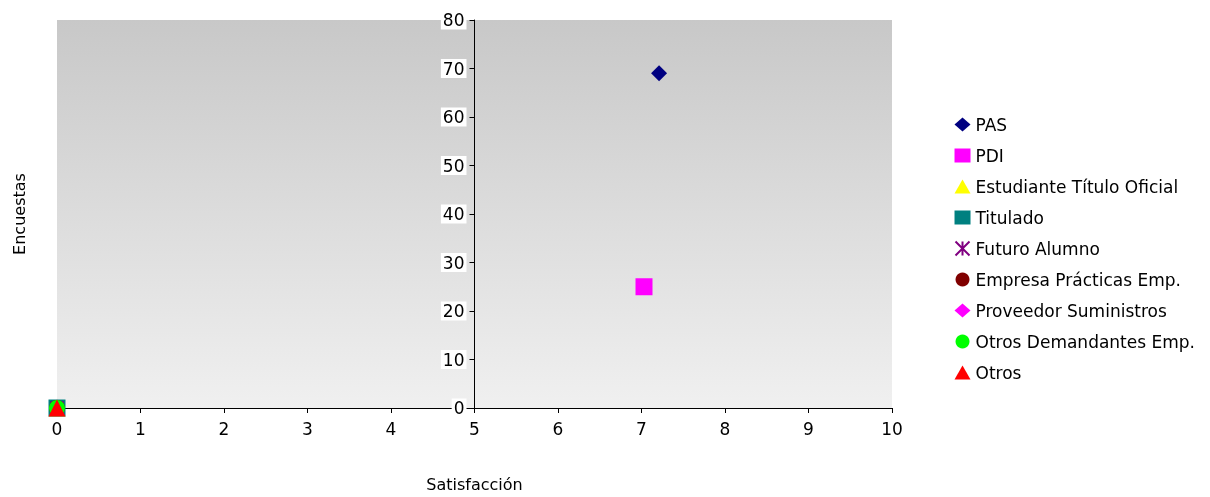  I want to click on legend-label: Estudiante Título Oficial, so click(1077, 186).